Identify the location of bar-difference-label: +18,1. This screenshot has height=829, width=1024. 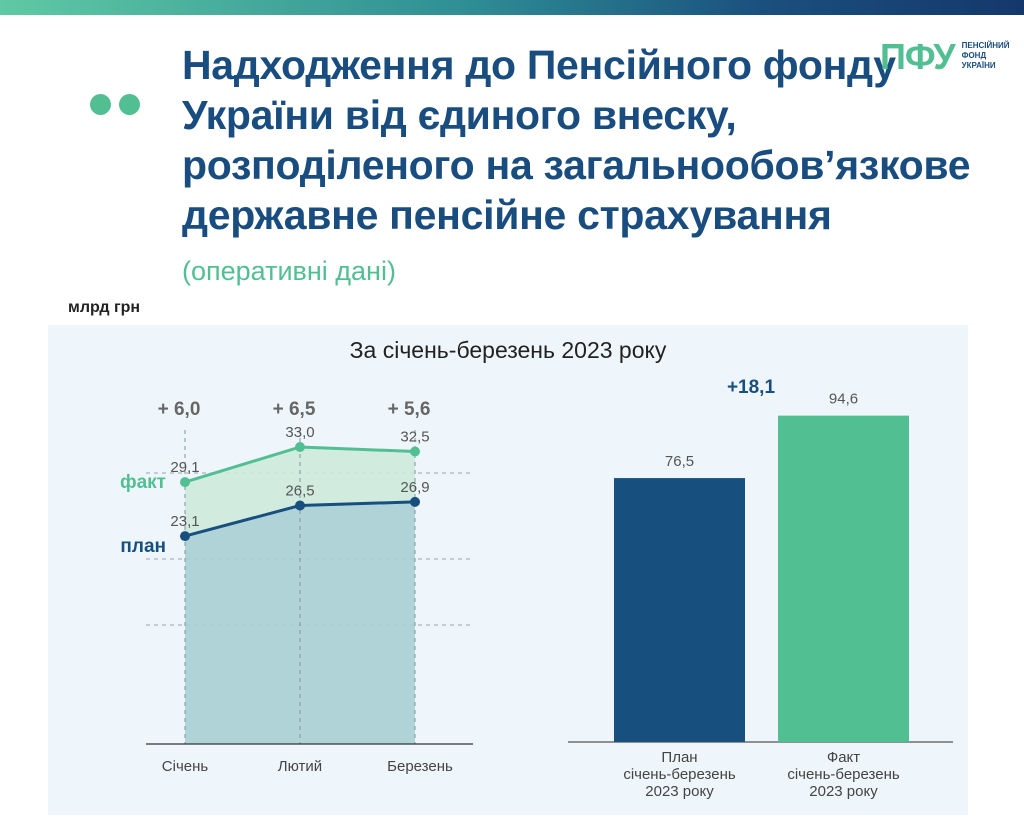
(751, 387).